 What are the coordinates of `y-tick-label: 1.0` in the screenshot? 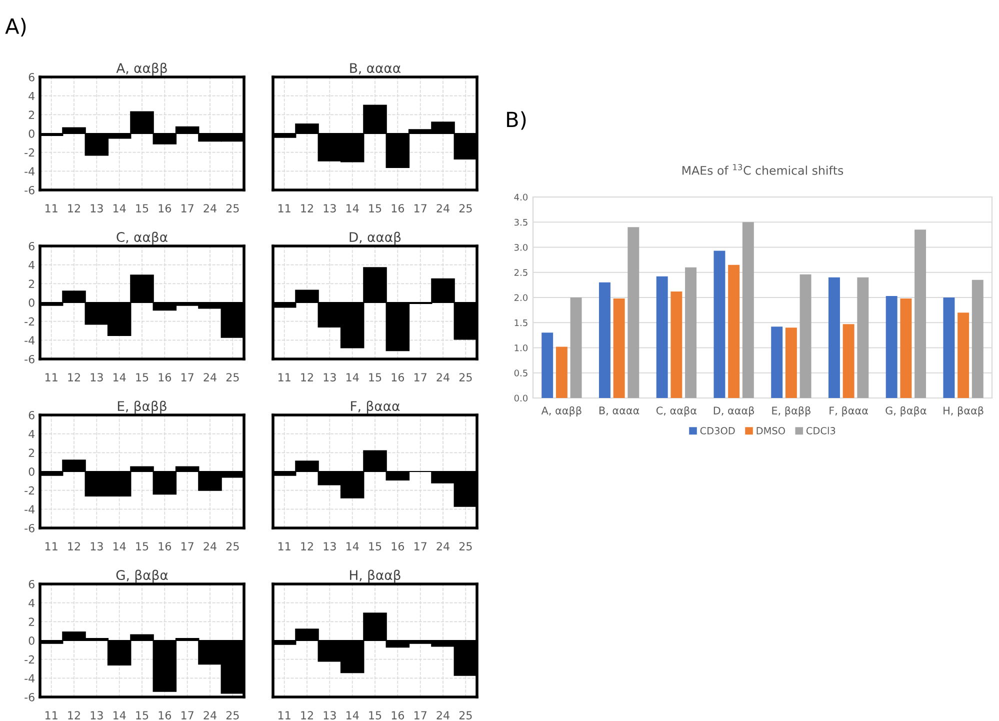 It's located at (521, 348).